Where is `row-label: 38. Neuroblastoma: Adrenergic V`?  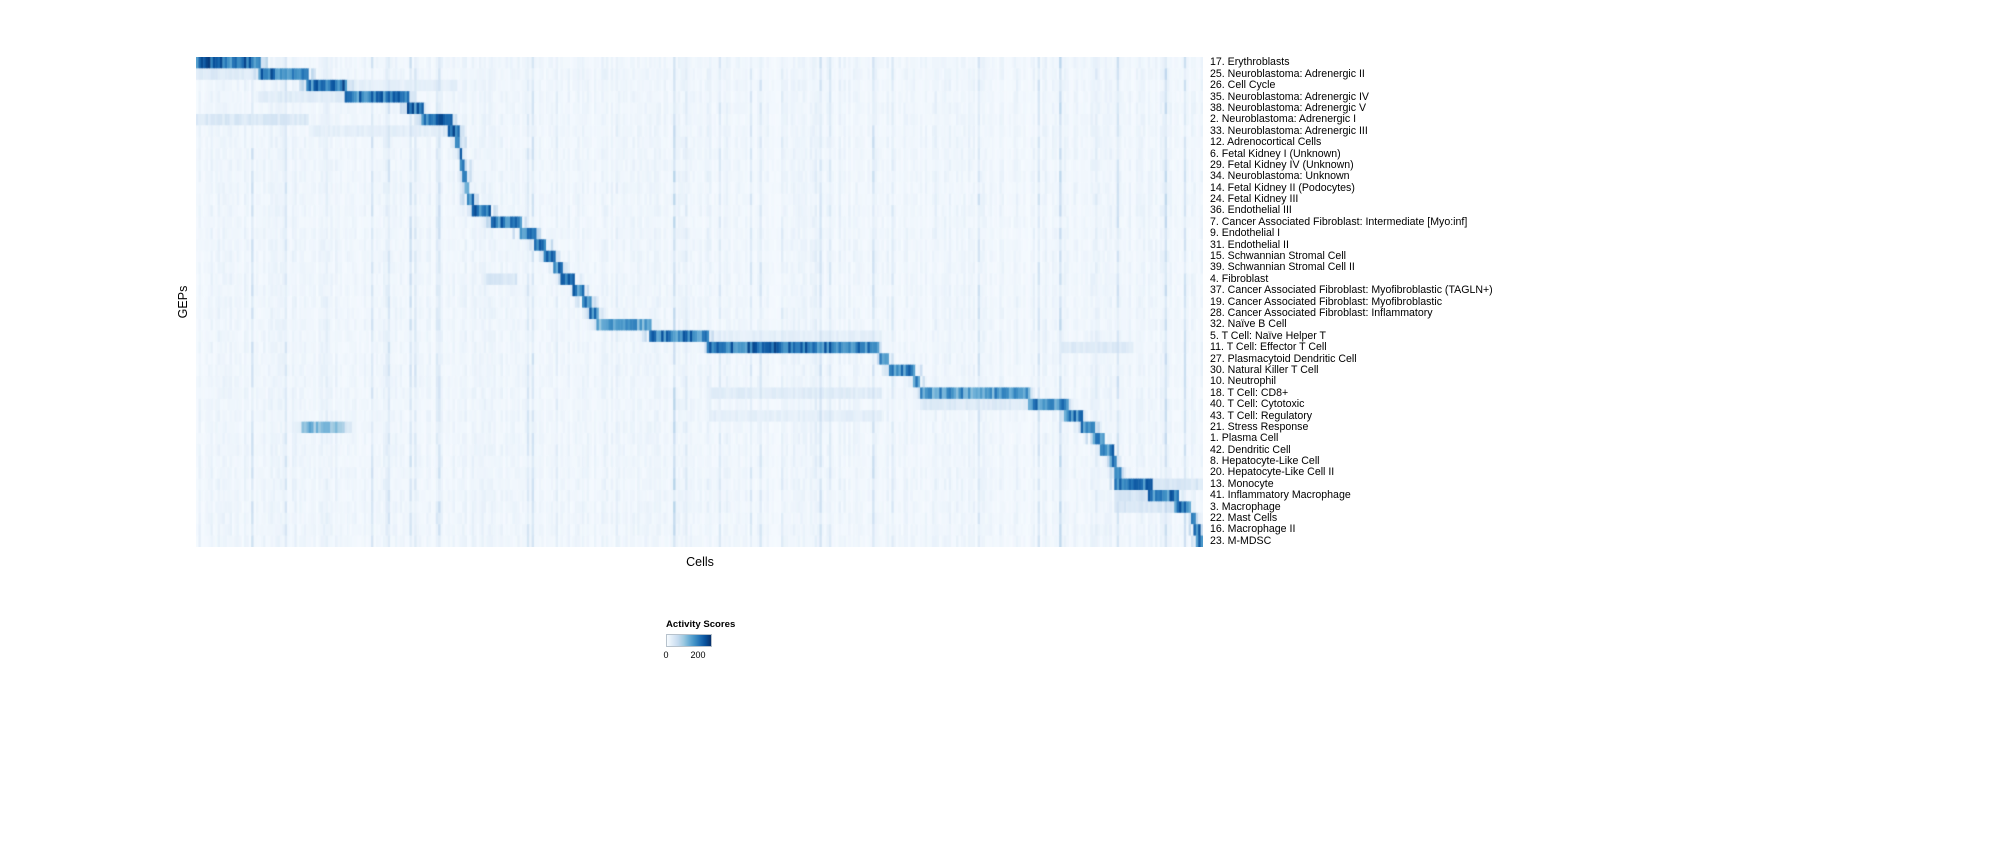
row-label: 38. Neuroblastoma: Adrenergic V is located at coordinates (1288, 107).